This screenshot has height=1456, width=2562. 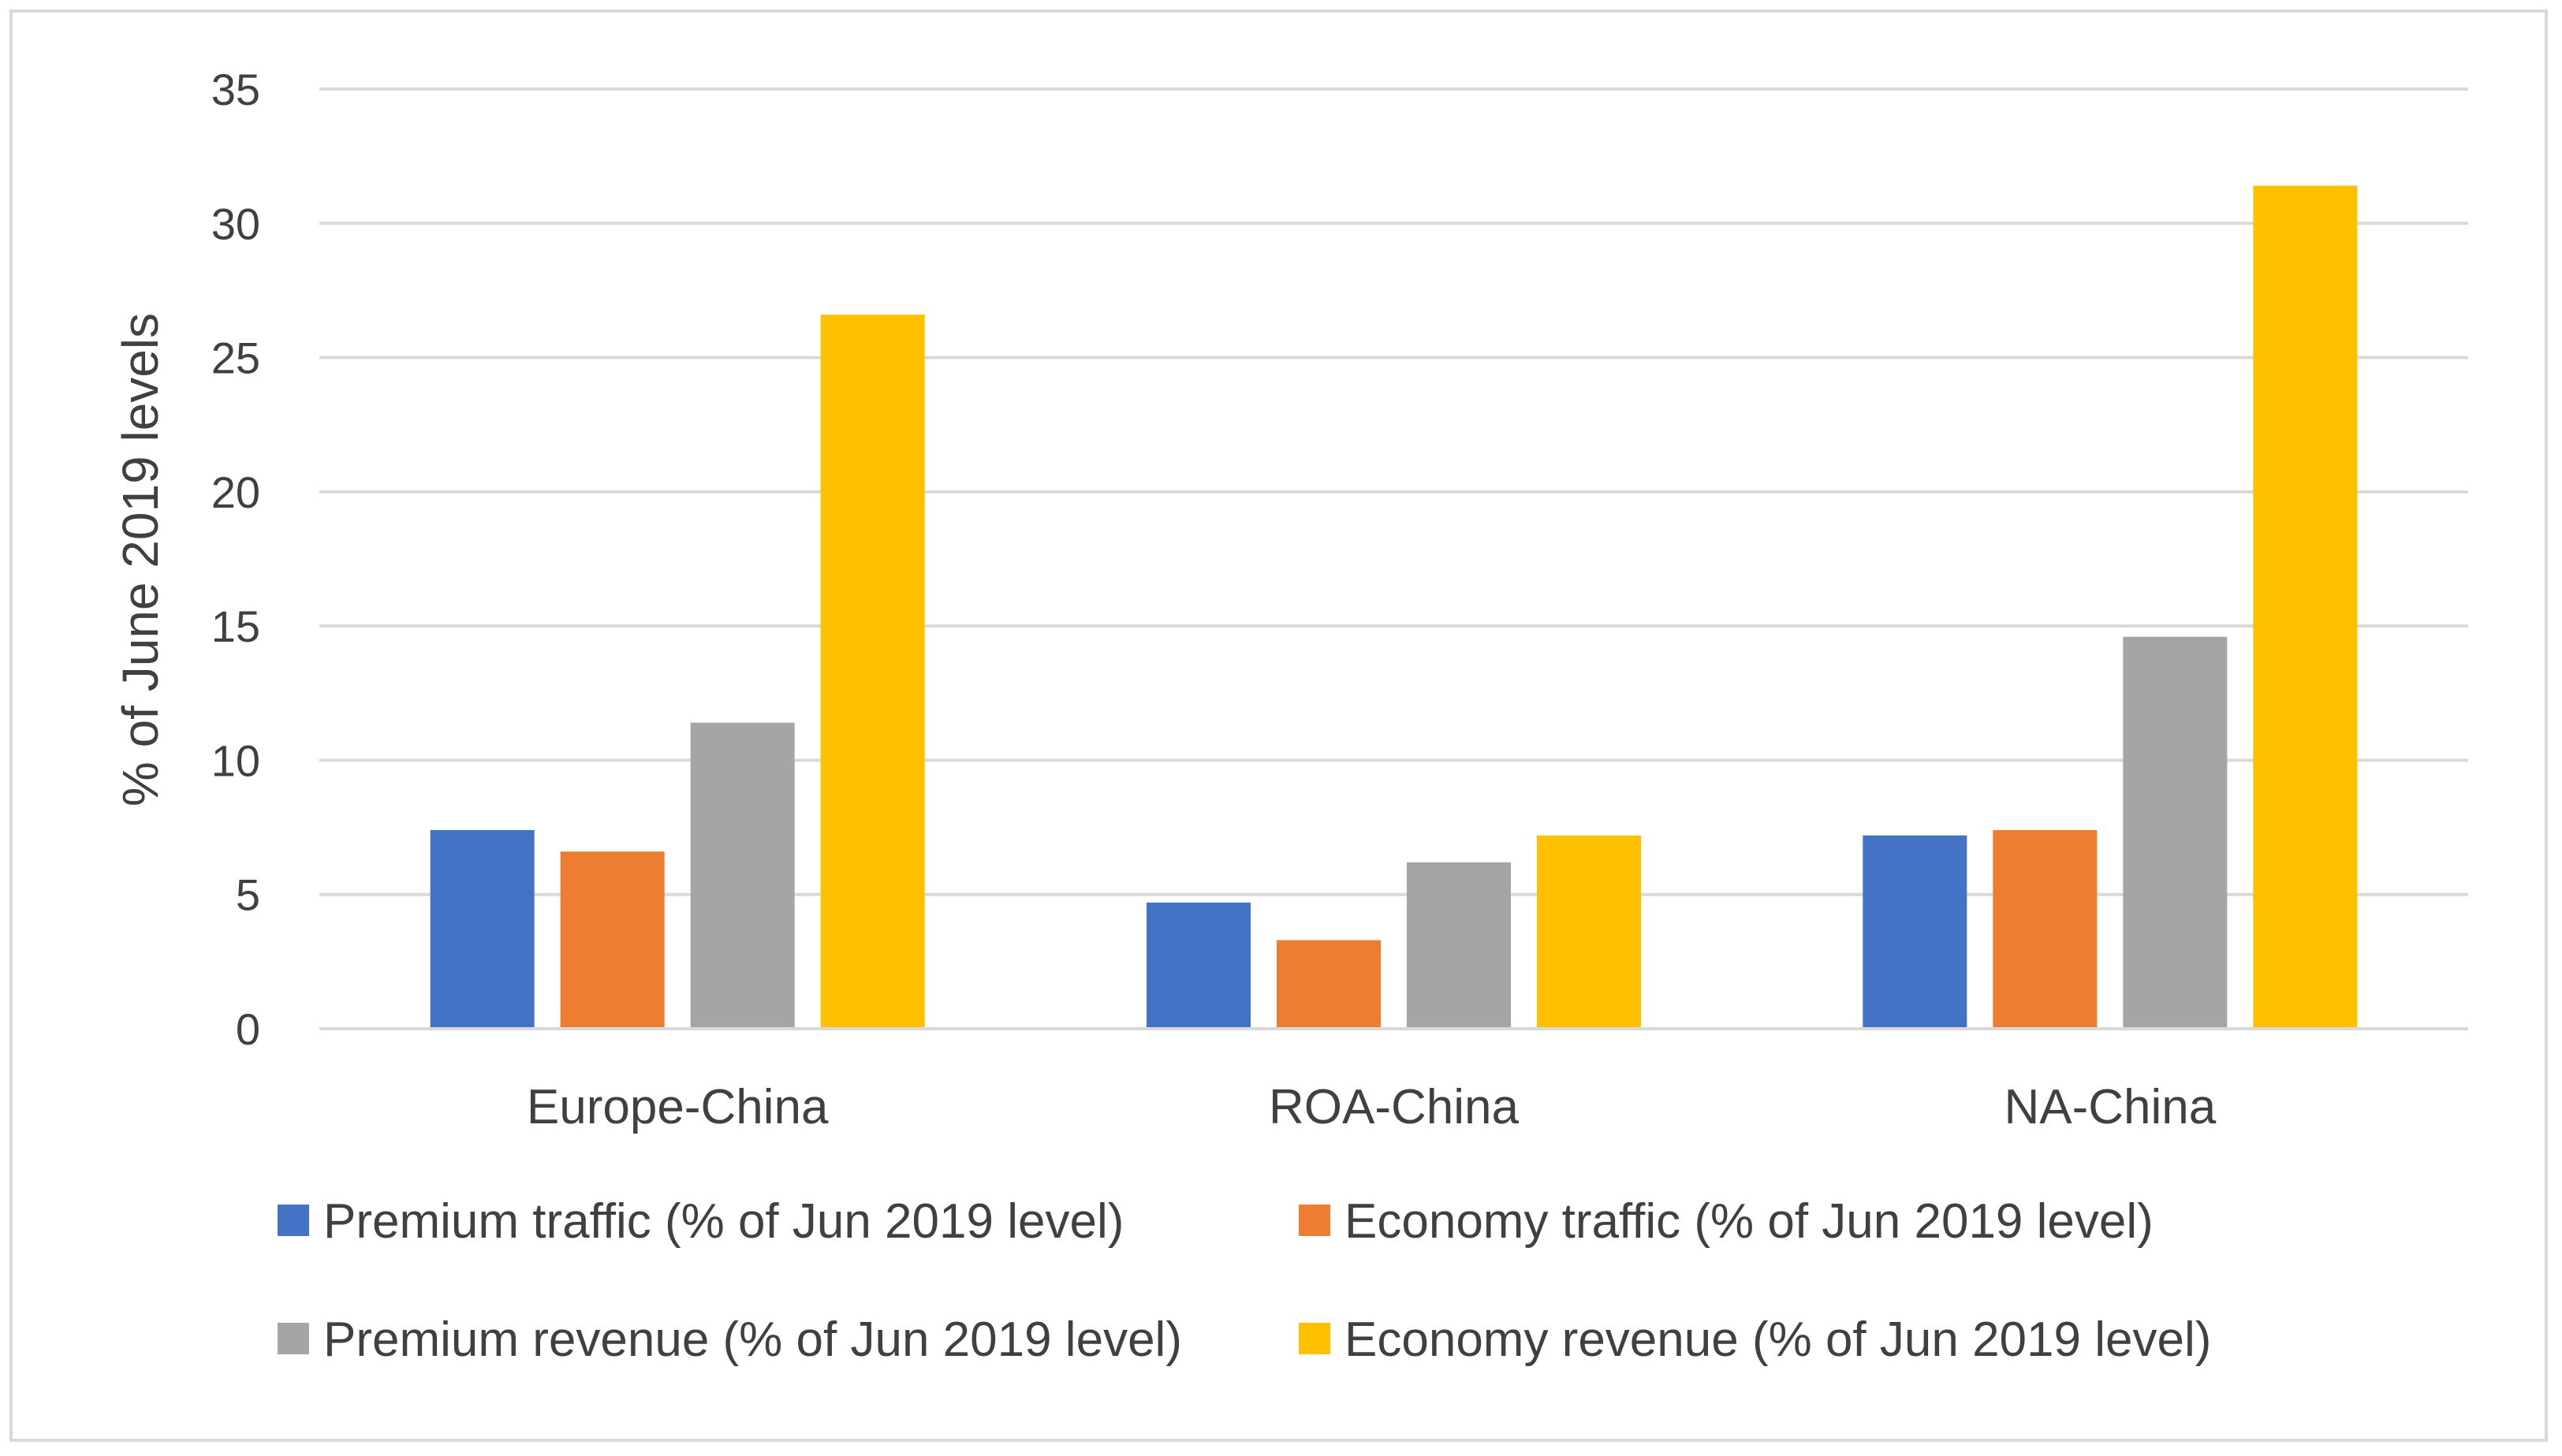 I want to click on x-category-label-na-china: NA-China, so click(x=2110, y=1107).